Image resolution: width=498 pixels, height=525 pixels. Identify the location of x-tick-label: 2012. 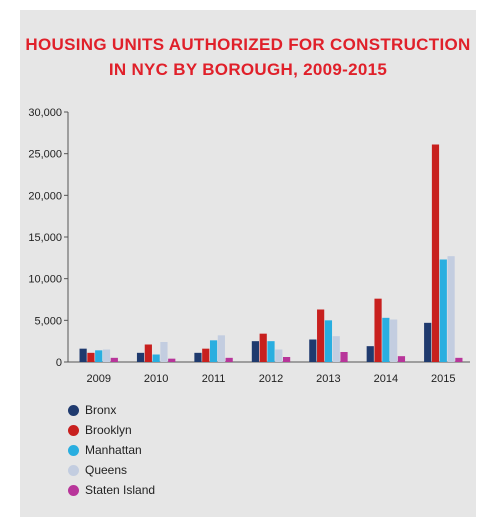
(271, 379).